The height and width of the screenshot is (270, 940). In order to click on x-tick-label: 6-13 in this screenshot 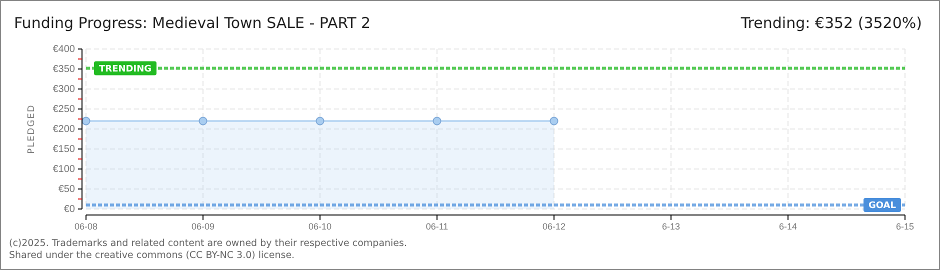, I will do `click(671, 226)`.